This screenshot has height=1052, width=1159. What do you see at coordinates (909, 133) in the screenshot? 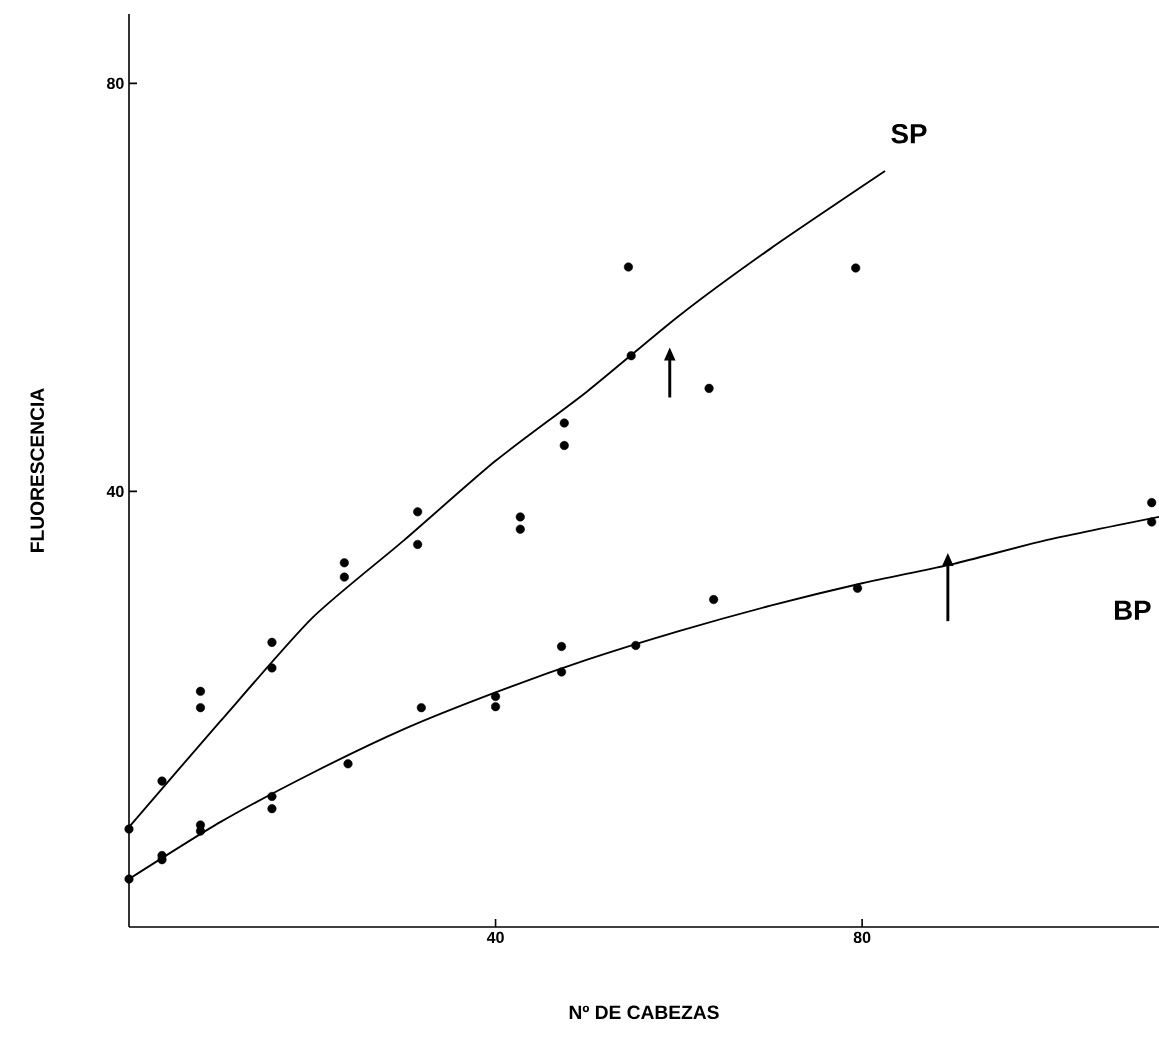
I see `series-label: SP` at bounding box center [909, 133].